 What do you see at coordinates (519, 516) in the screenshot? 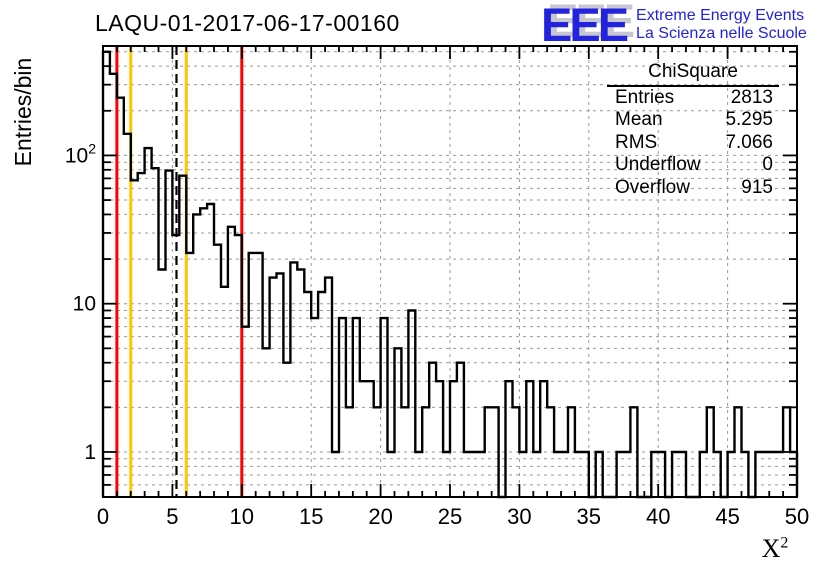
I see `x-tick-label: 30` at bounding box center [519, 516].